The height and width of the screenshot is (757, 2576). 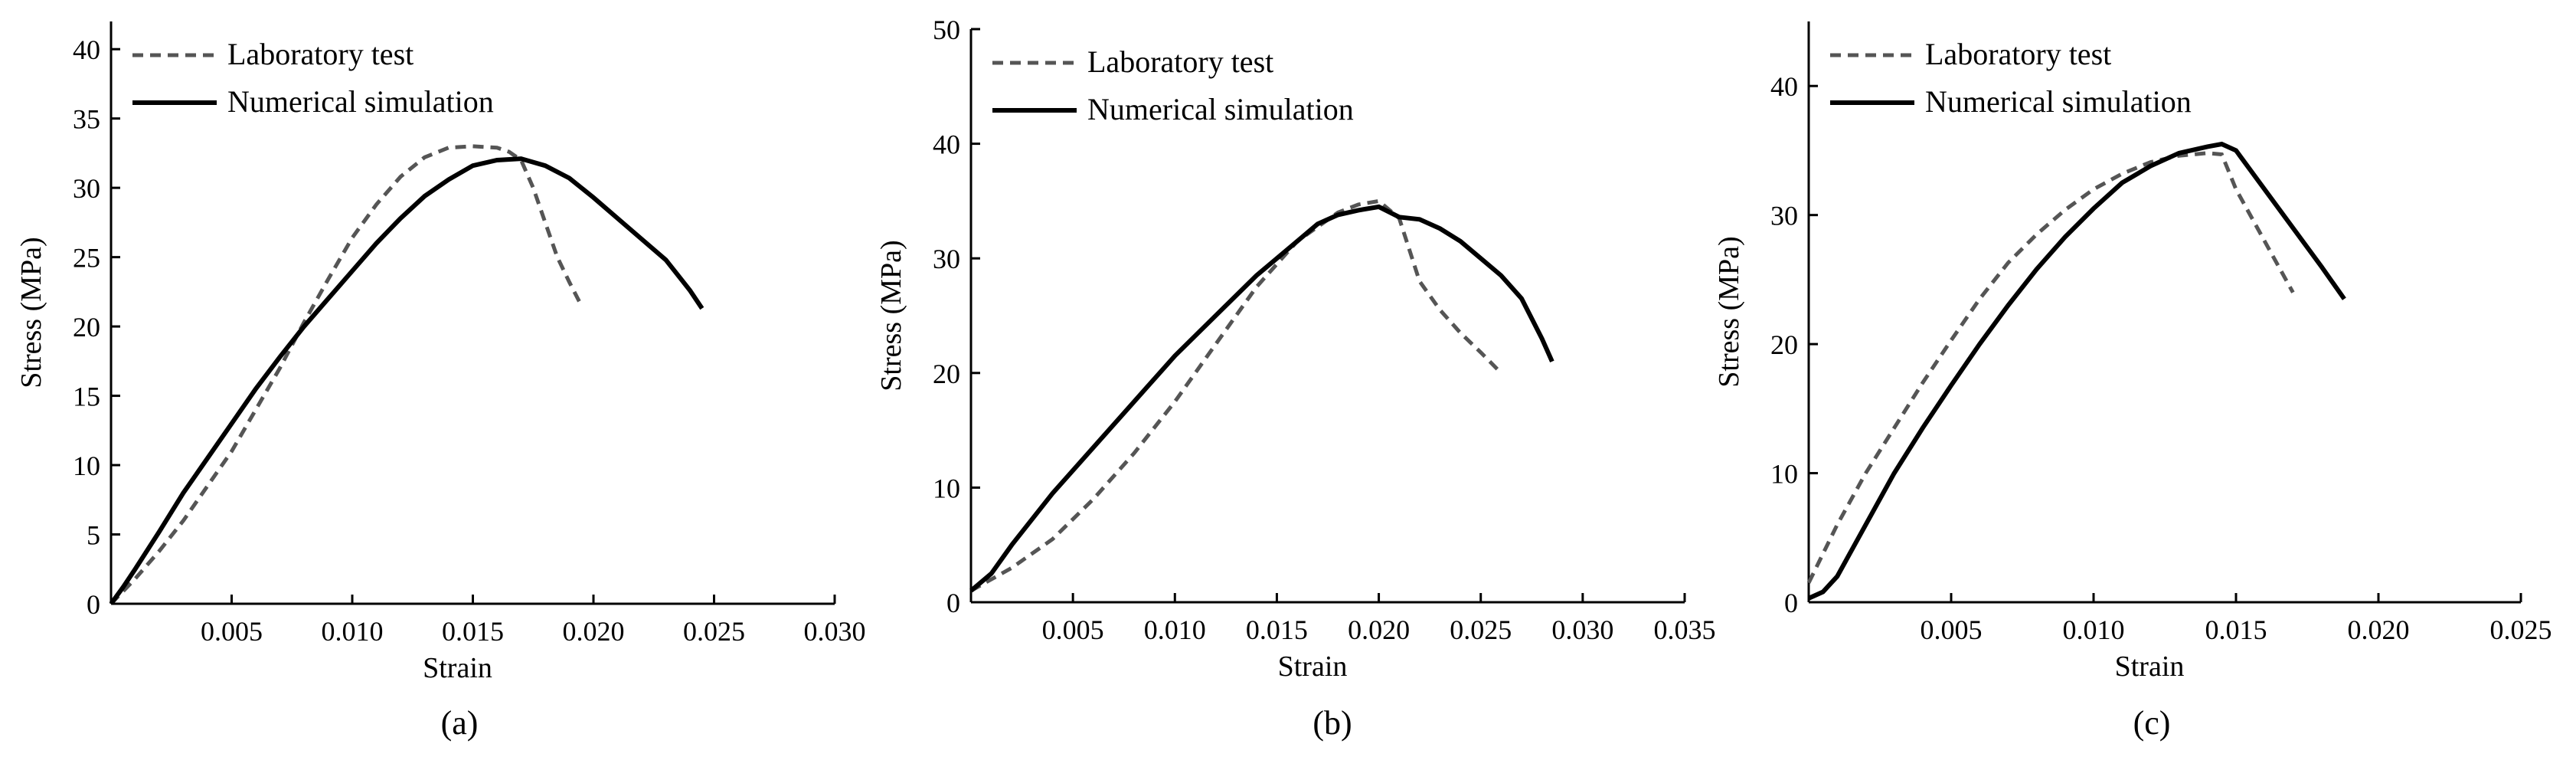 What do you see at coordinates (946, 30) in the screenshot?
I see `y-tick-label: 50` at bounding box center [946, 30].